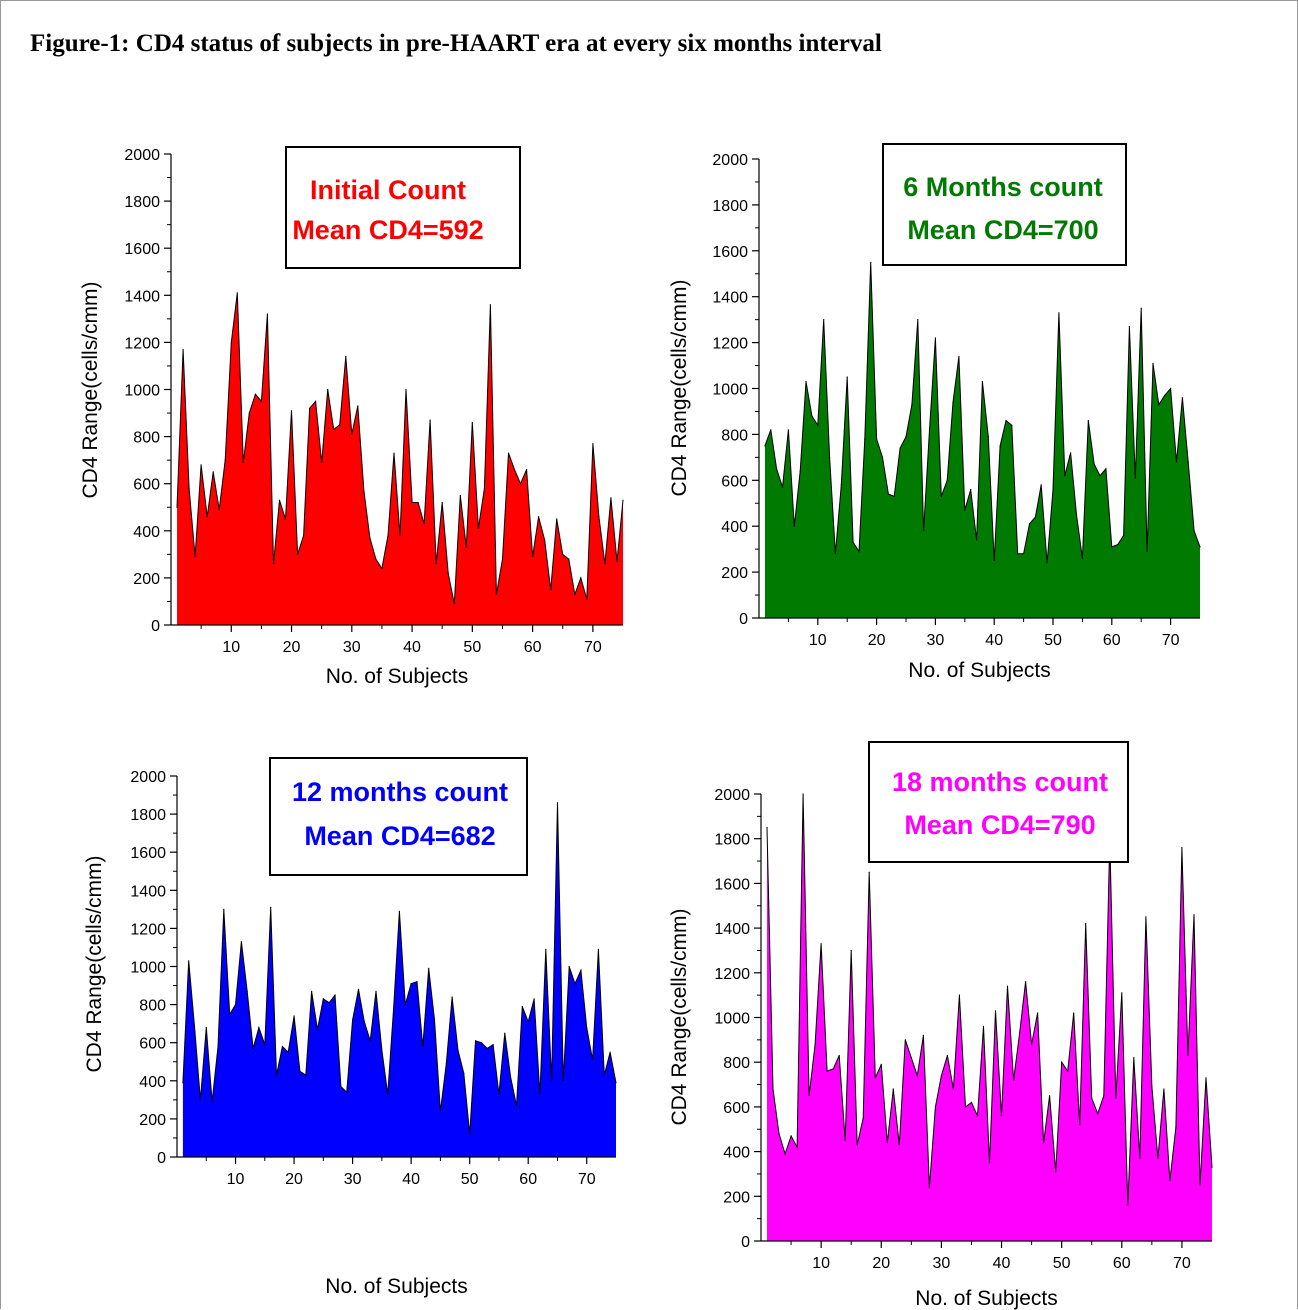 This screenshot has height=1310, width=1298. What do you see at coordinates (142, 391) in the screenshot?
I see `y-tick-label: 1000` at bounding box center [142, 391].